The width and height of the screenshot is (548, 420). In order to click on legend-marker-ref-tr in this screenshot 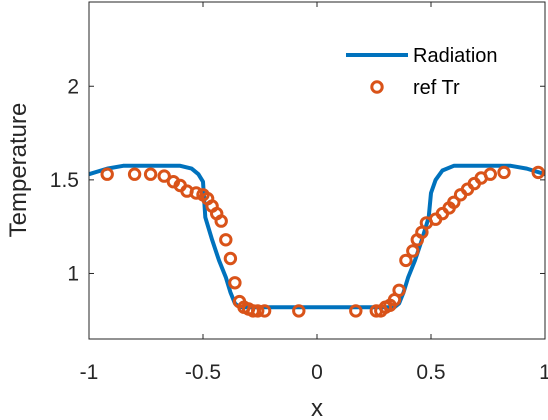, I will do `click(377, 87)`.